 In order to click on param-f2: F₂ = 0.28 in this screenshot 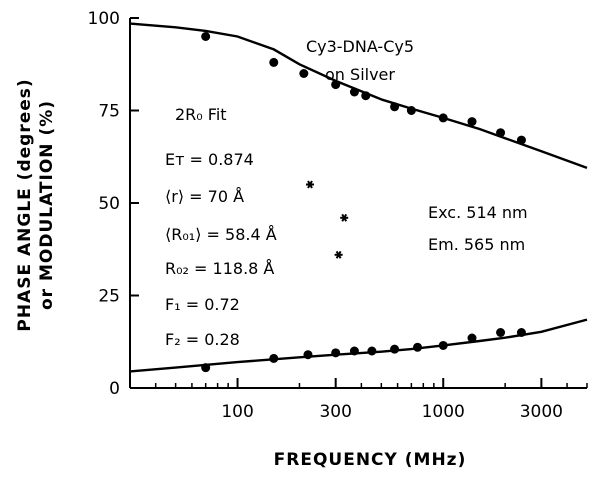, I will do `click(202, 339)`.